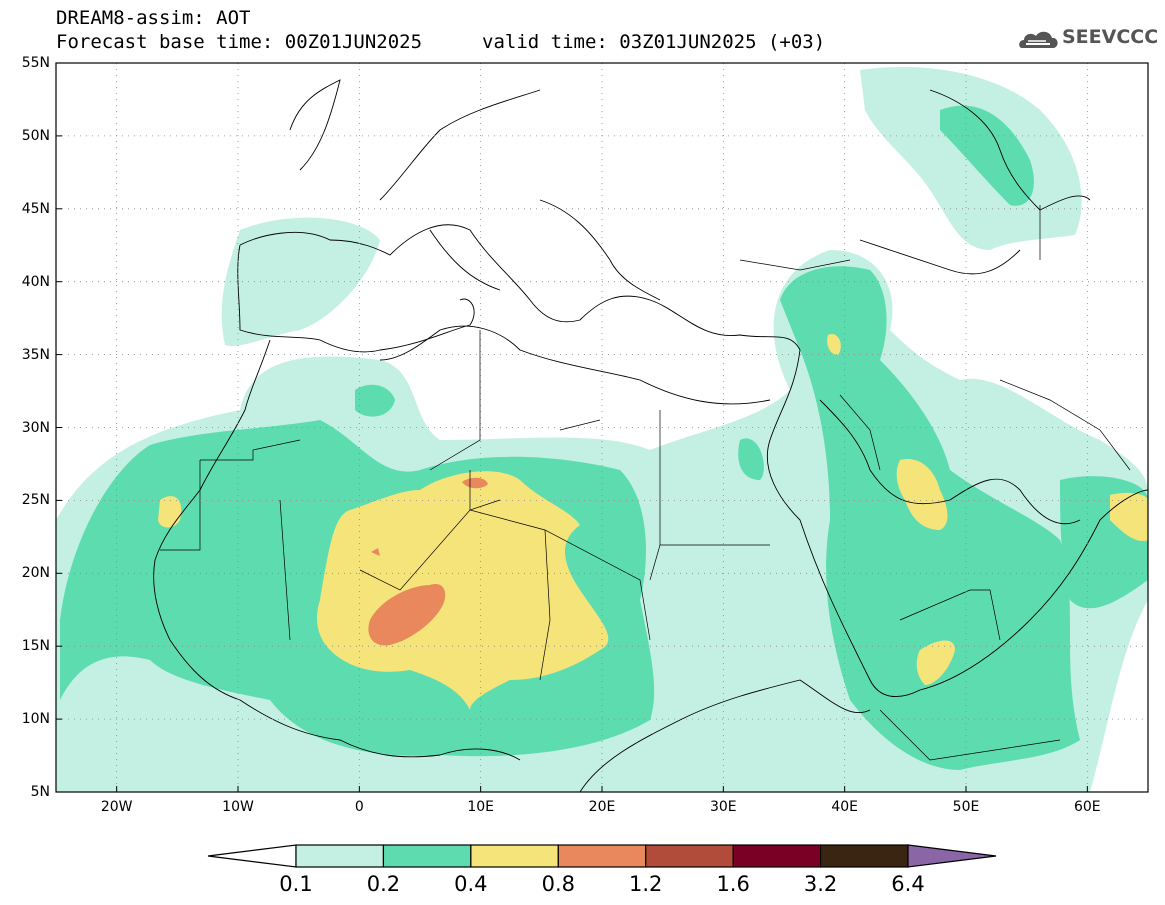  Describe the element at coordinates (35, 135) in the screenshot. I see `lat-tick-label: 50N` at that location.